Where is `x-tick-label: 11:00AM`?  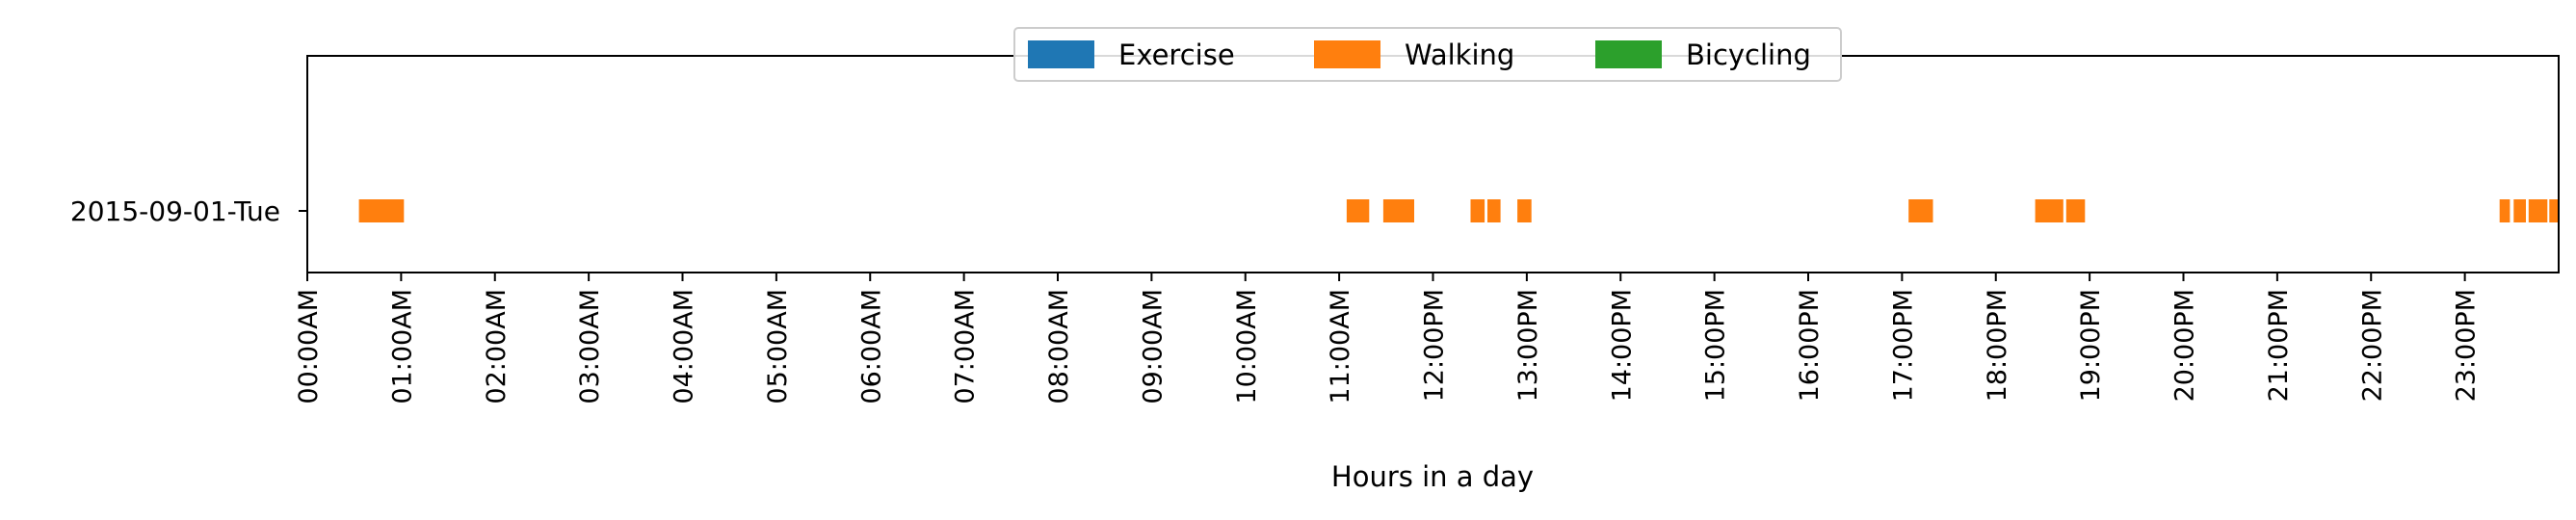
x-tick-label: 11:00AM is located at coordinates (1340, 346).